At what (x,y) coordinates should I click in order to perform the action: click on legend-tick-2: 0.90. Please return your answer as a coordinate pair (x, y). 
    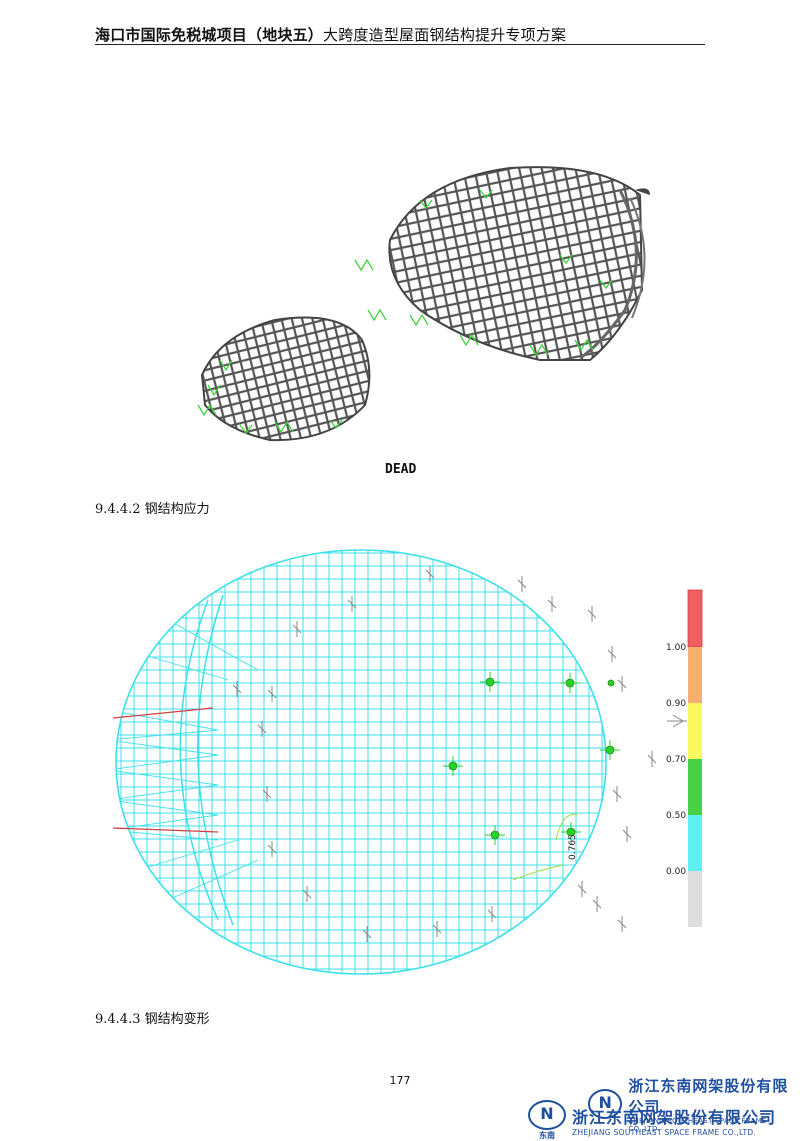
    Looking at the image, I should click on (676, 704).